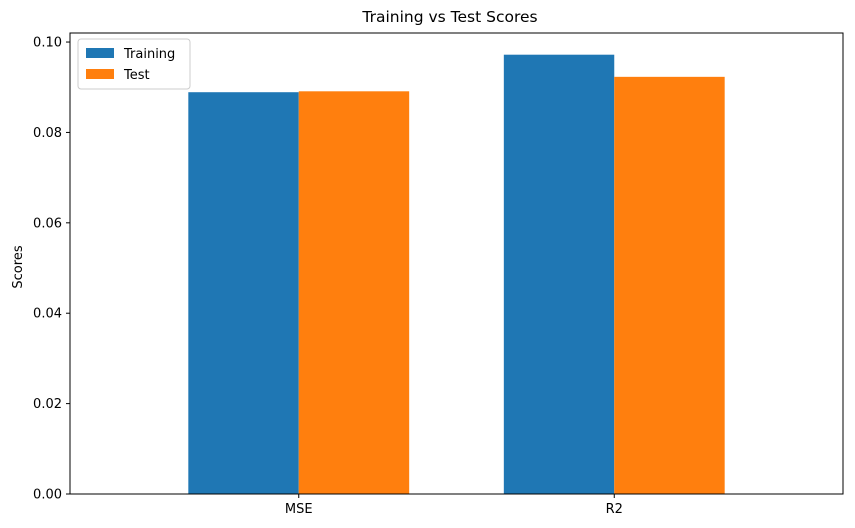 The image size is (855, 528). I want to click on y-tick-label: 0.06, so click(47, 223).